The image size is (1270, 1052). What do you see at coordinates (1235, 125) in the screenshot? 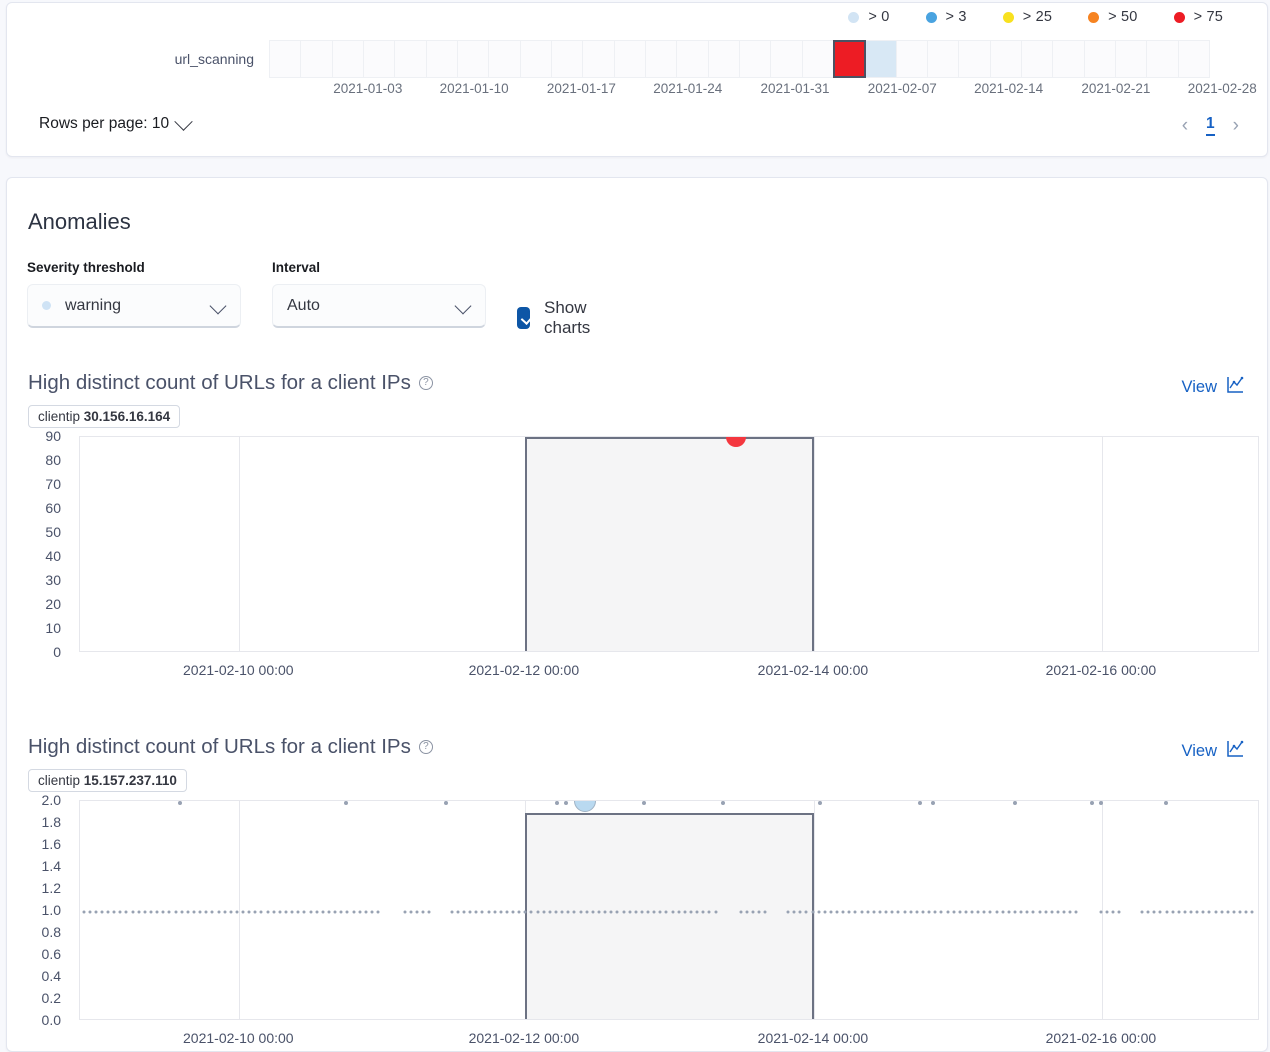
I see `next-page-button: ›` at bounding box center [1235, 125].